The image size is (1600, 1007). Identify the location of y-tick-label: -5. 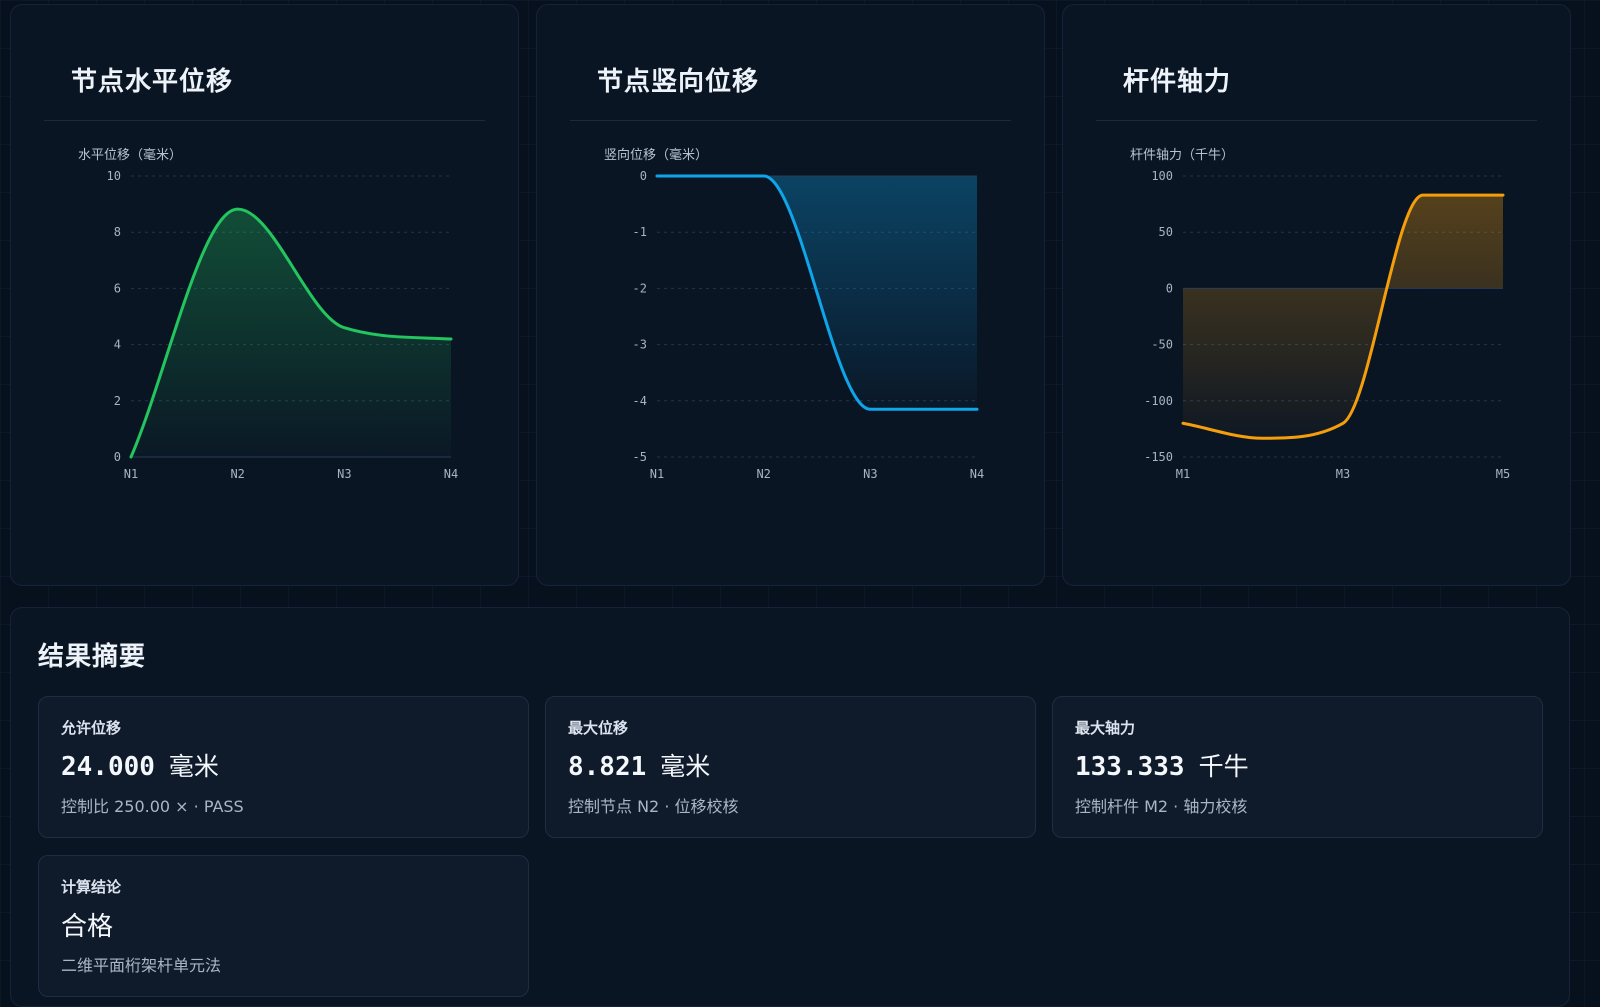
(640, 457).